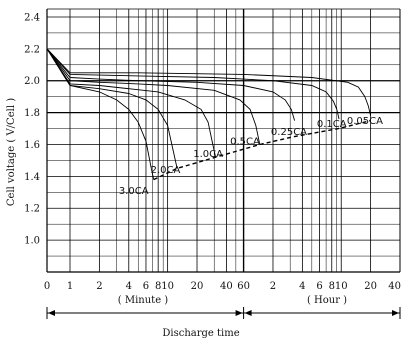 The height and width of the screenshot is (341, 402). What do you see at coordinates (32, 113) in the screenshot?
I see `y-tick-label: 1.8` at bounding box center [32, 113].